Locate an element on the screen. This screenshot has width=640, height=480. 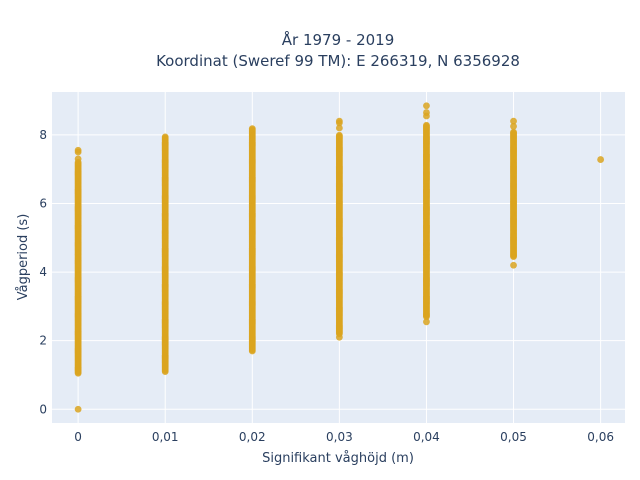
y-tick-label: 8 is located at coordinates (43, 135).